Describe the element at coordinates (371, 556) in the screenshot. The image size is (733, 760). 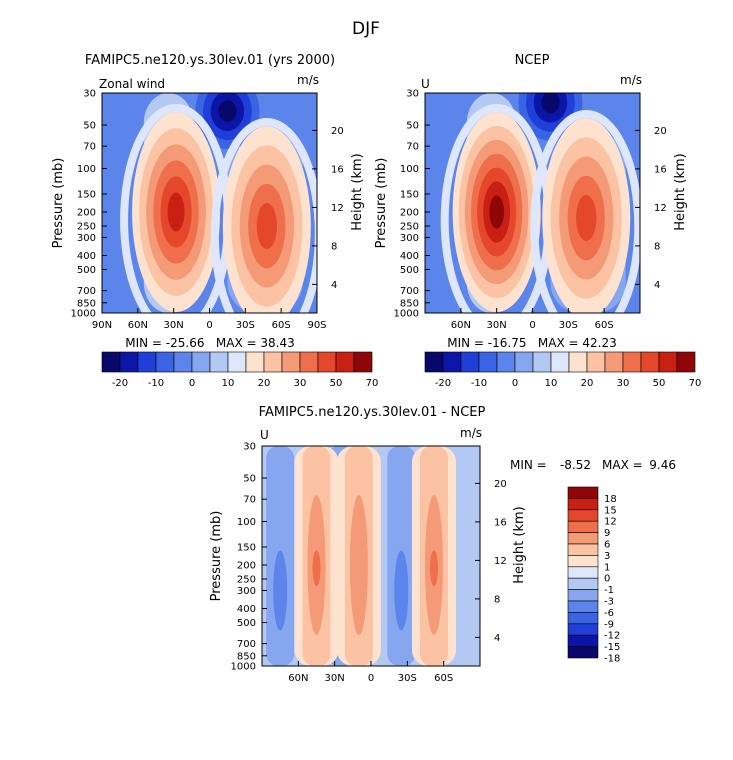
I see `diff-contour-field` at that location.